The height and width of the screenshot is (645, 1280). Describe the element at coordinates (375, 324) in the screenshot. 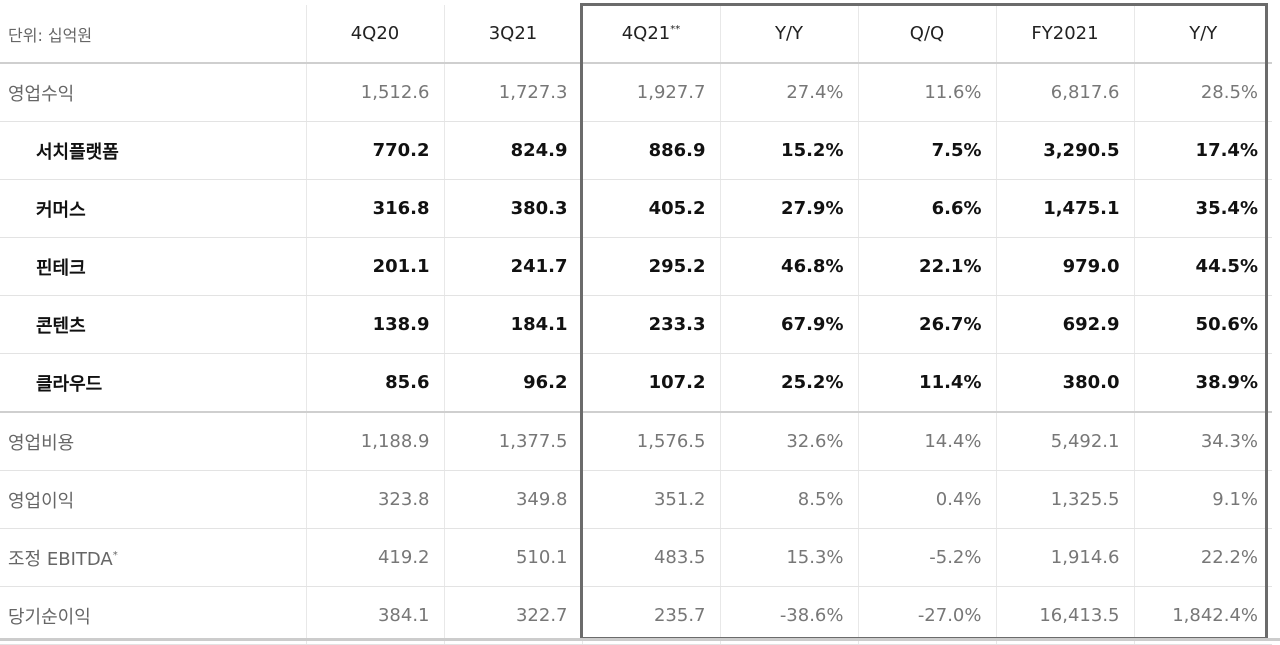

I see `table-cell: 138.9` at that location.